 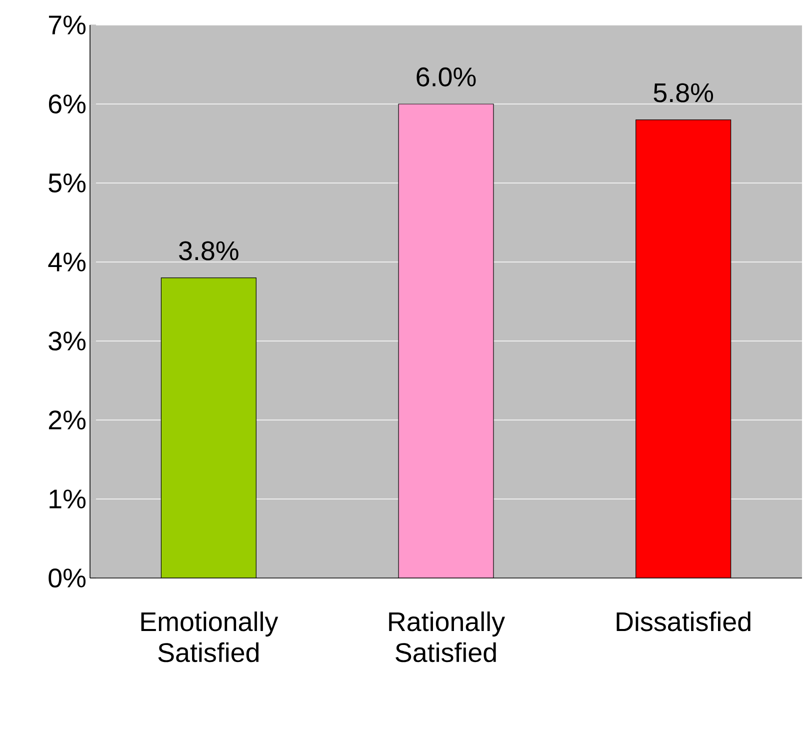 I want to click on y-tick-label: 2%, so click(x=67, y=420).